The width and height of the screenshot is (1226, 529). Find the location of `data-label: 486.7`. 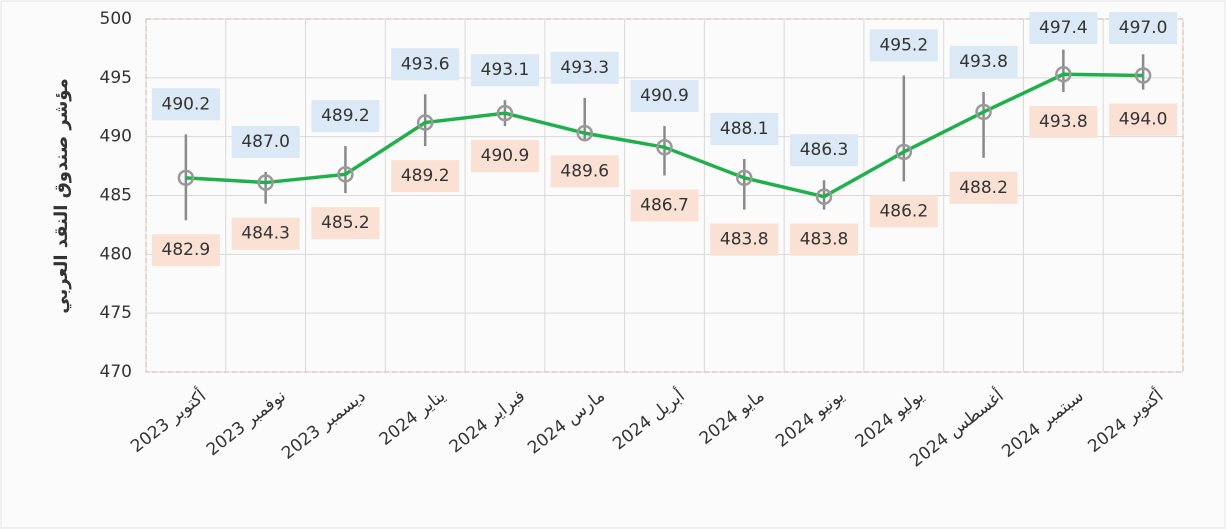

data-label: 486.7 is located at coordinates (664, 205).